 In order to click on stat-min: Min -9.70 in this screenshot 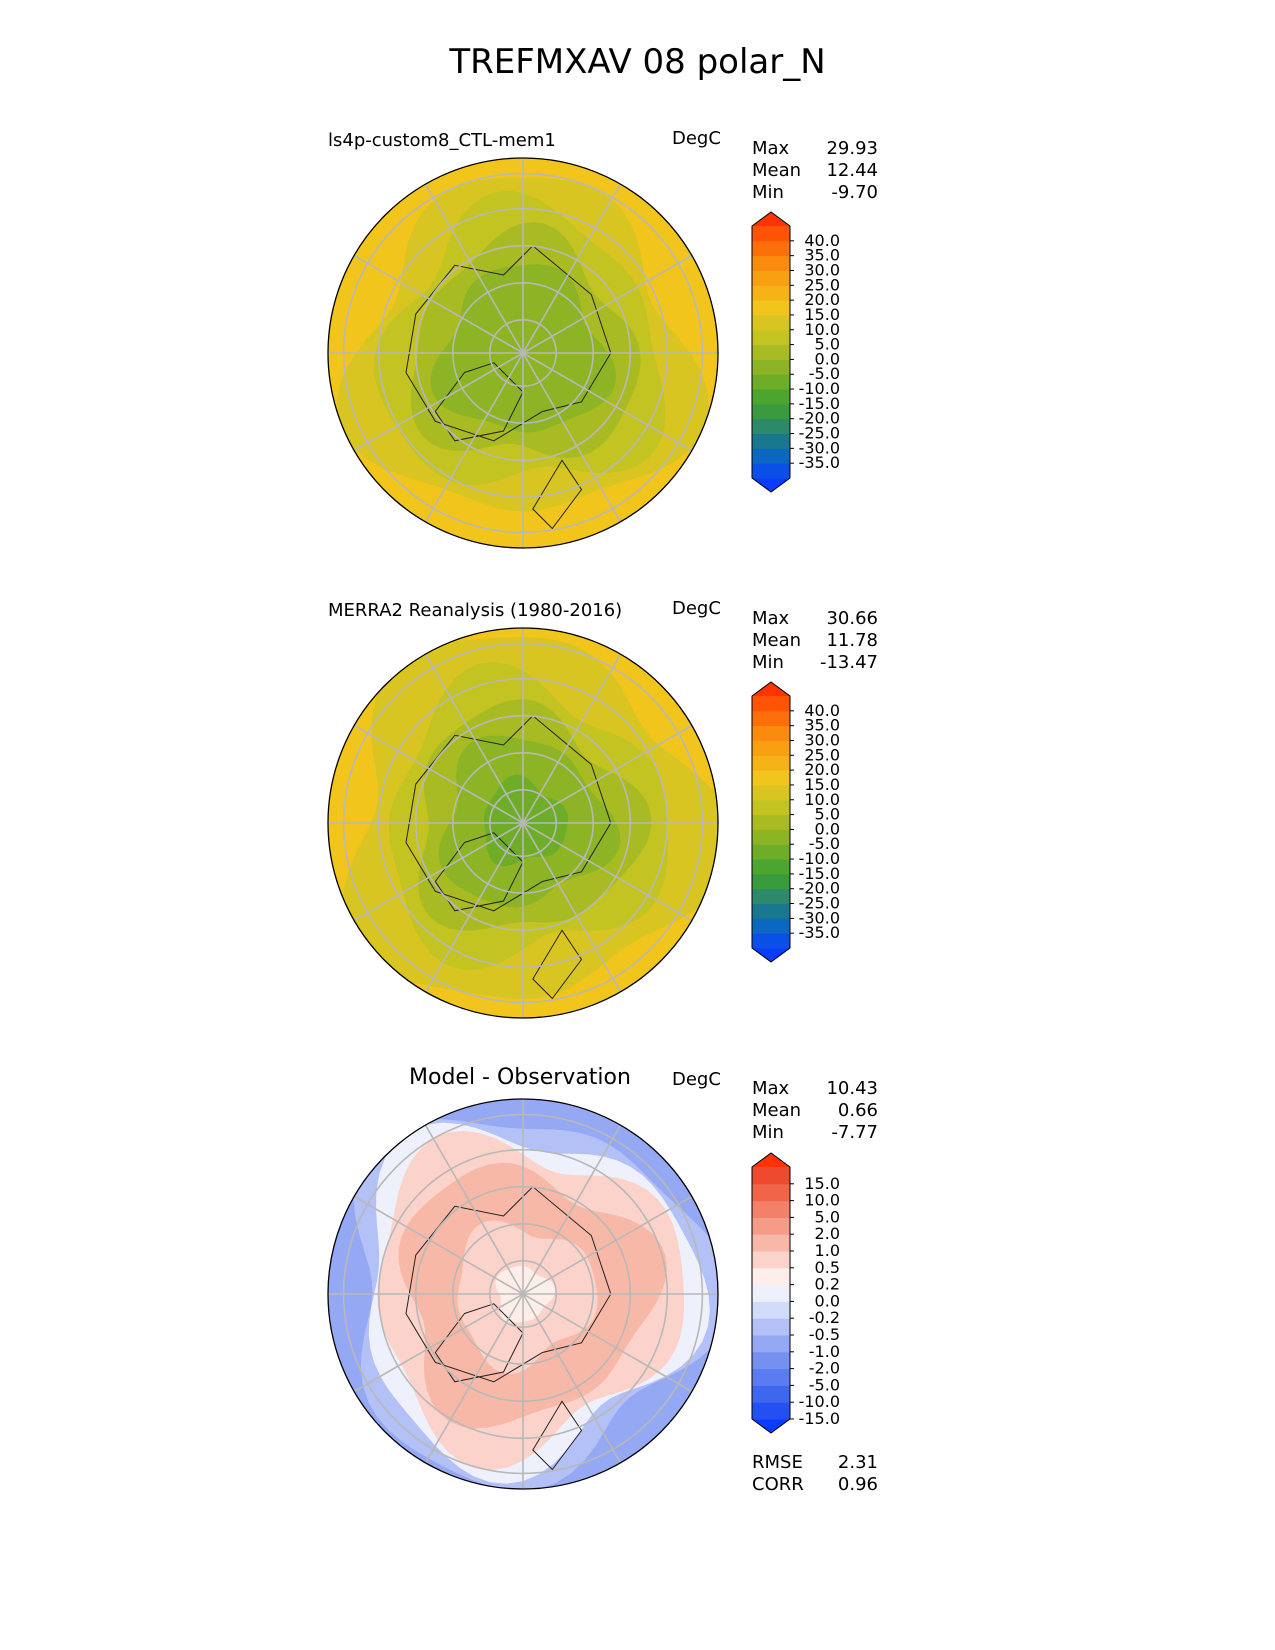, I will do `click(815, 192)`.